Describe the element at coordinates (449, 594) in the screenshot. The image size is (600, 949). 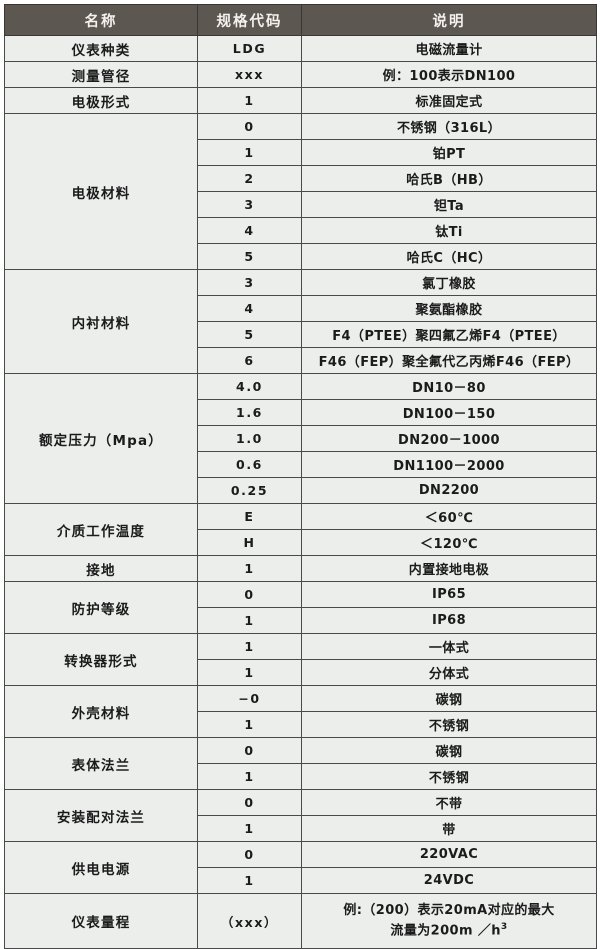
I see `description-cell: IP65` at that location.